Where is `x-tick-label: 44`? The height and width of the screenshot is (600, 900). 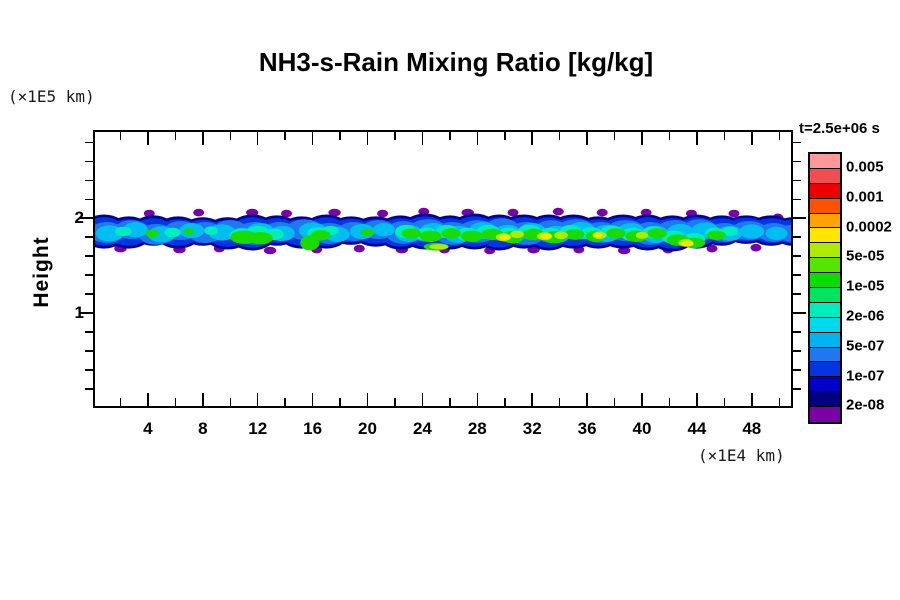 x-tick-label: 44 is located at coordinates (697, 428).